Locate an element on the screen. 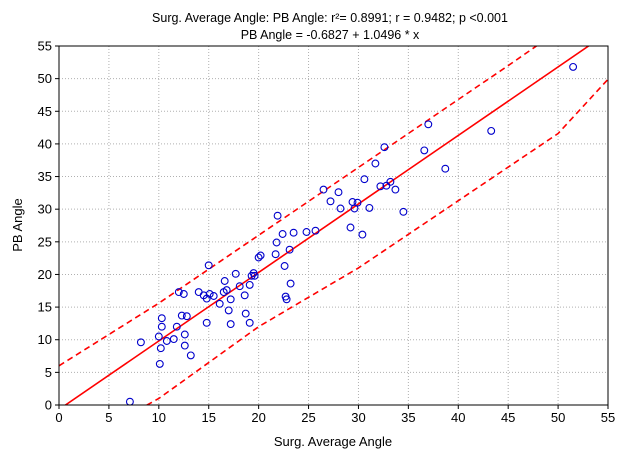 Image resolution: width=620 pixels, height=452 pixels. x-tick-label: 20 is located at coordinates (258, 417).